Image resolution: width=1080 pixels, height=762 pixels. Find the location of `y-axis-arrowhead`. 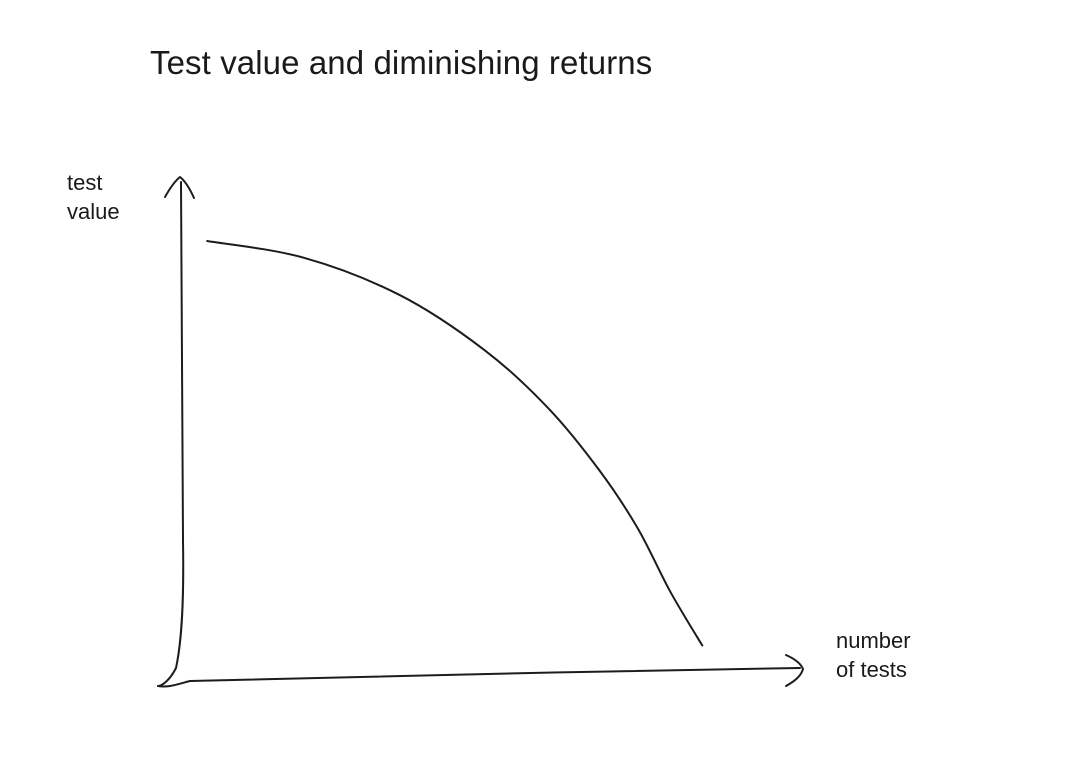

y-axis-arrowhead is located at coordinates (179, 187).